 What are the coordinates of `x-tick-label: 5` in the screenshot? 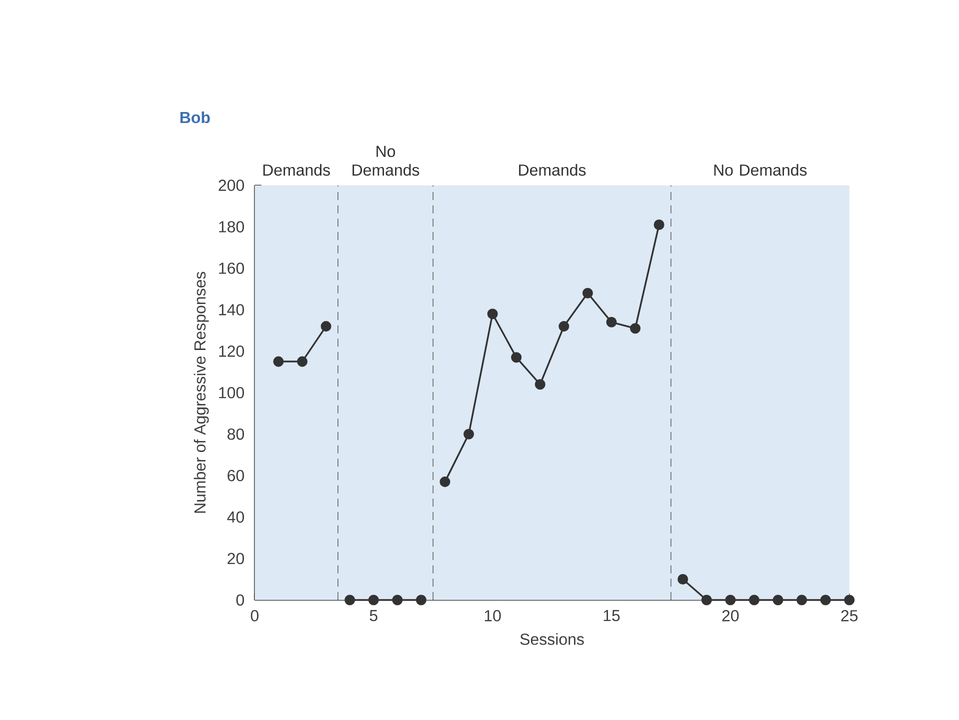 It's located at (374, 616).